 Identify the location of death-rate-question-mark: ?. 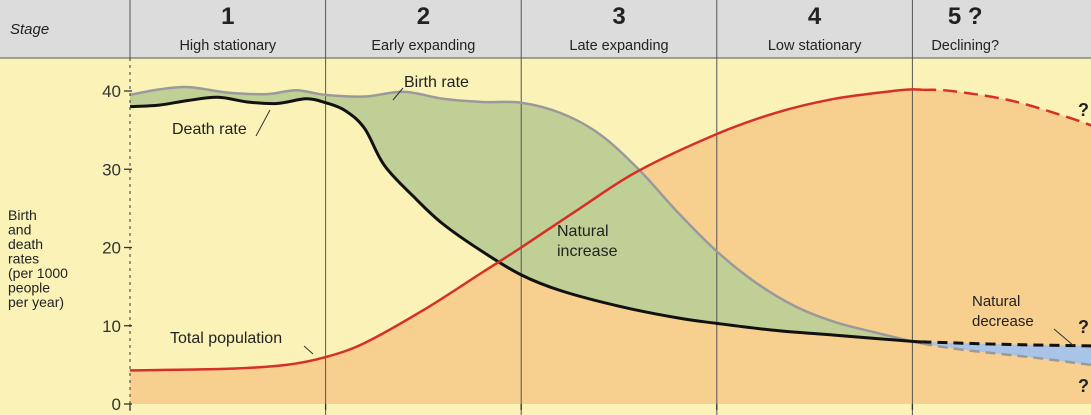
(1083, 327).